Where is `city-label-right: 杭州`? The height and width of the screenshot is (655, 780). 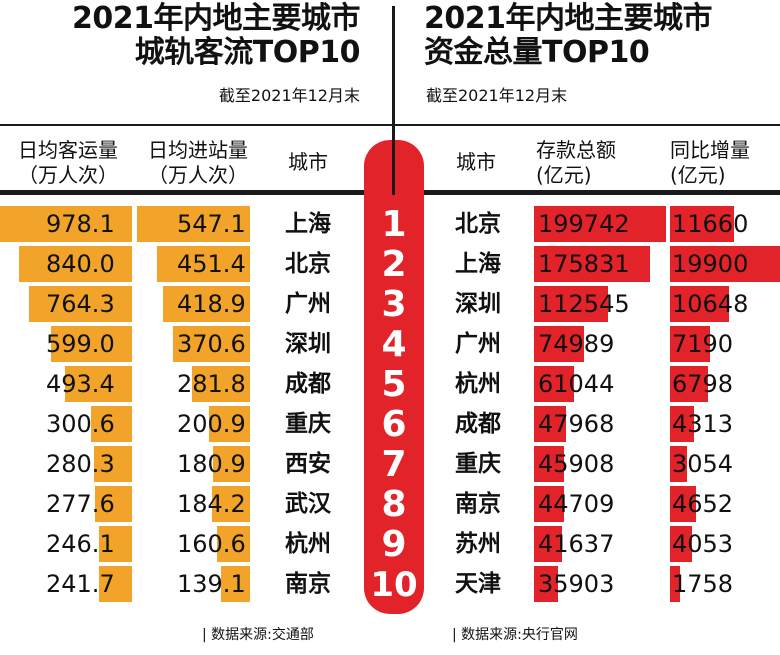
city-label-right: 杭州 is located at coordinates (478, 384).